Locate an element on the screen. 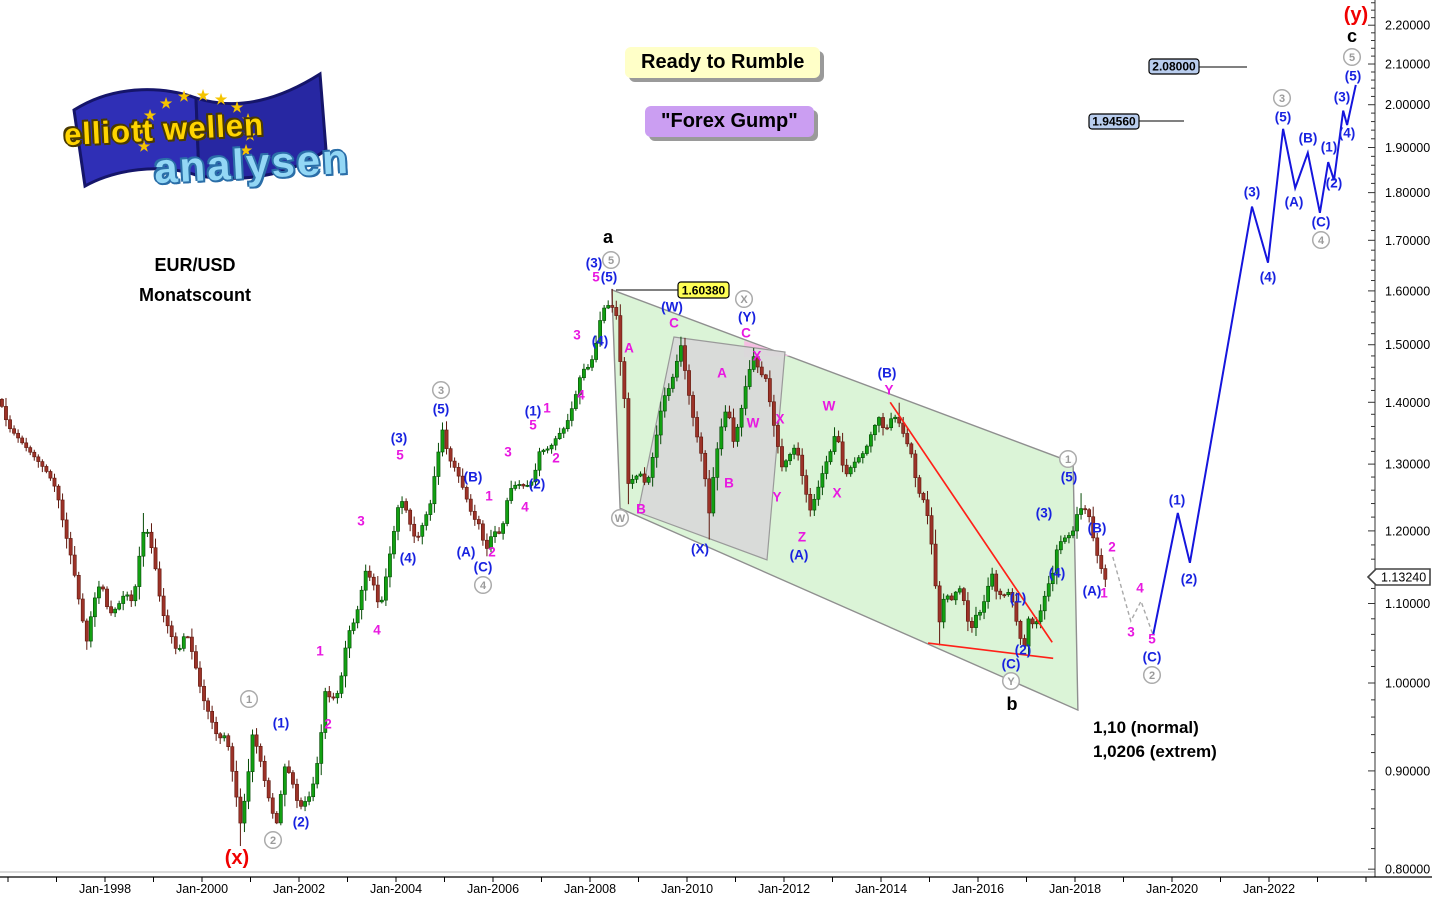  wave-label-3: 3 is located at coordinates (361, 521).